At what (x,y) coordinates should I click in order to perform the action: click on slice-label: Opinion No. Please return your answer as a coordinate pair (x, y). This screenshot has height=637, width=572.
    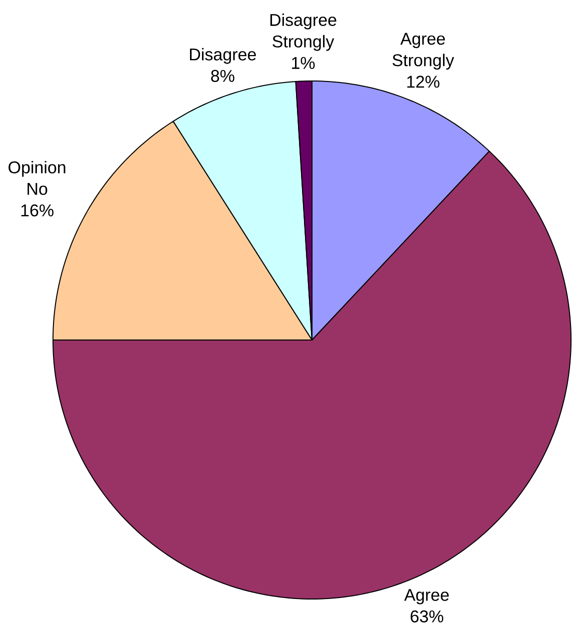
    Looking at the image, I should click on (37, 177).